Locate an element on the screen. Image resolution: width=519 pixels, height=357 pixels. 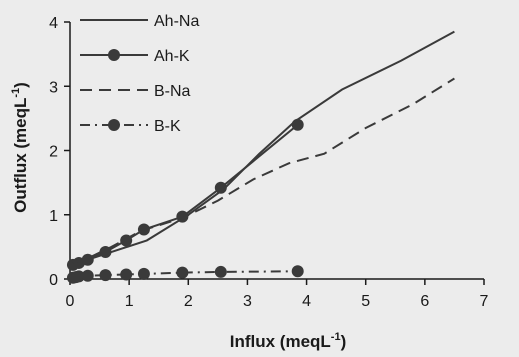
series-b-k is located at coordinates (185, 274).